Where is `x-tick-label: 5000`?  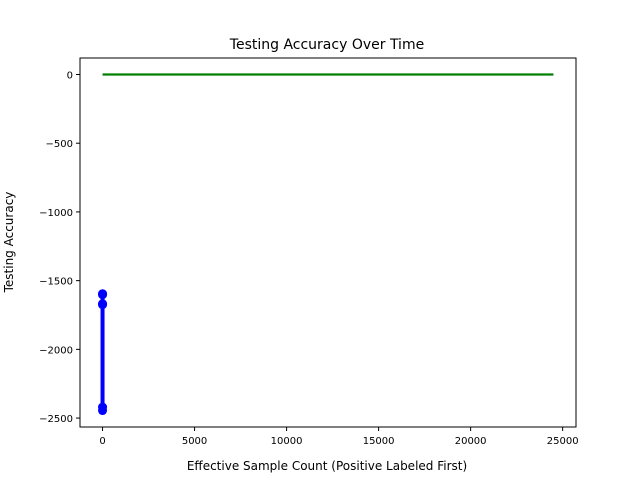
x-tick-label: 5000 is located at coordinates (194, 441).